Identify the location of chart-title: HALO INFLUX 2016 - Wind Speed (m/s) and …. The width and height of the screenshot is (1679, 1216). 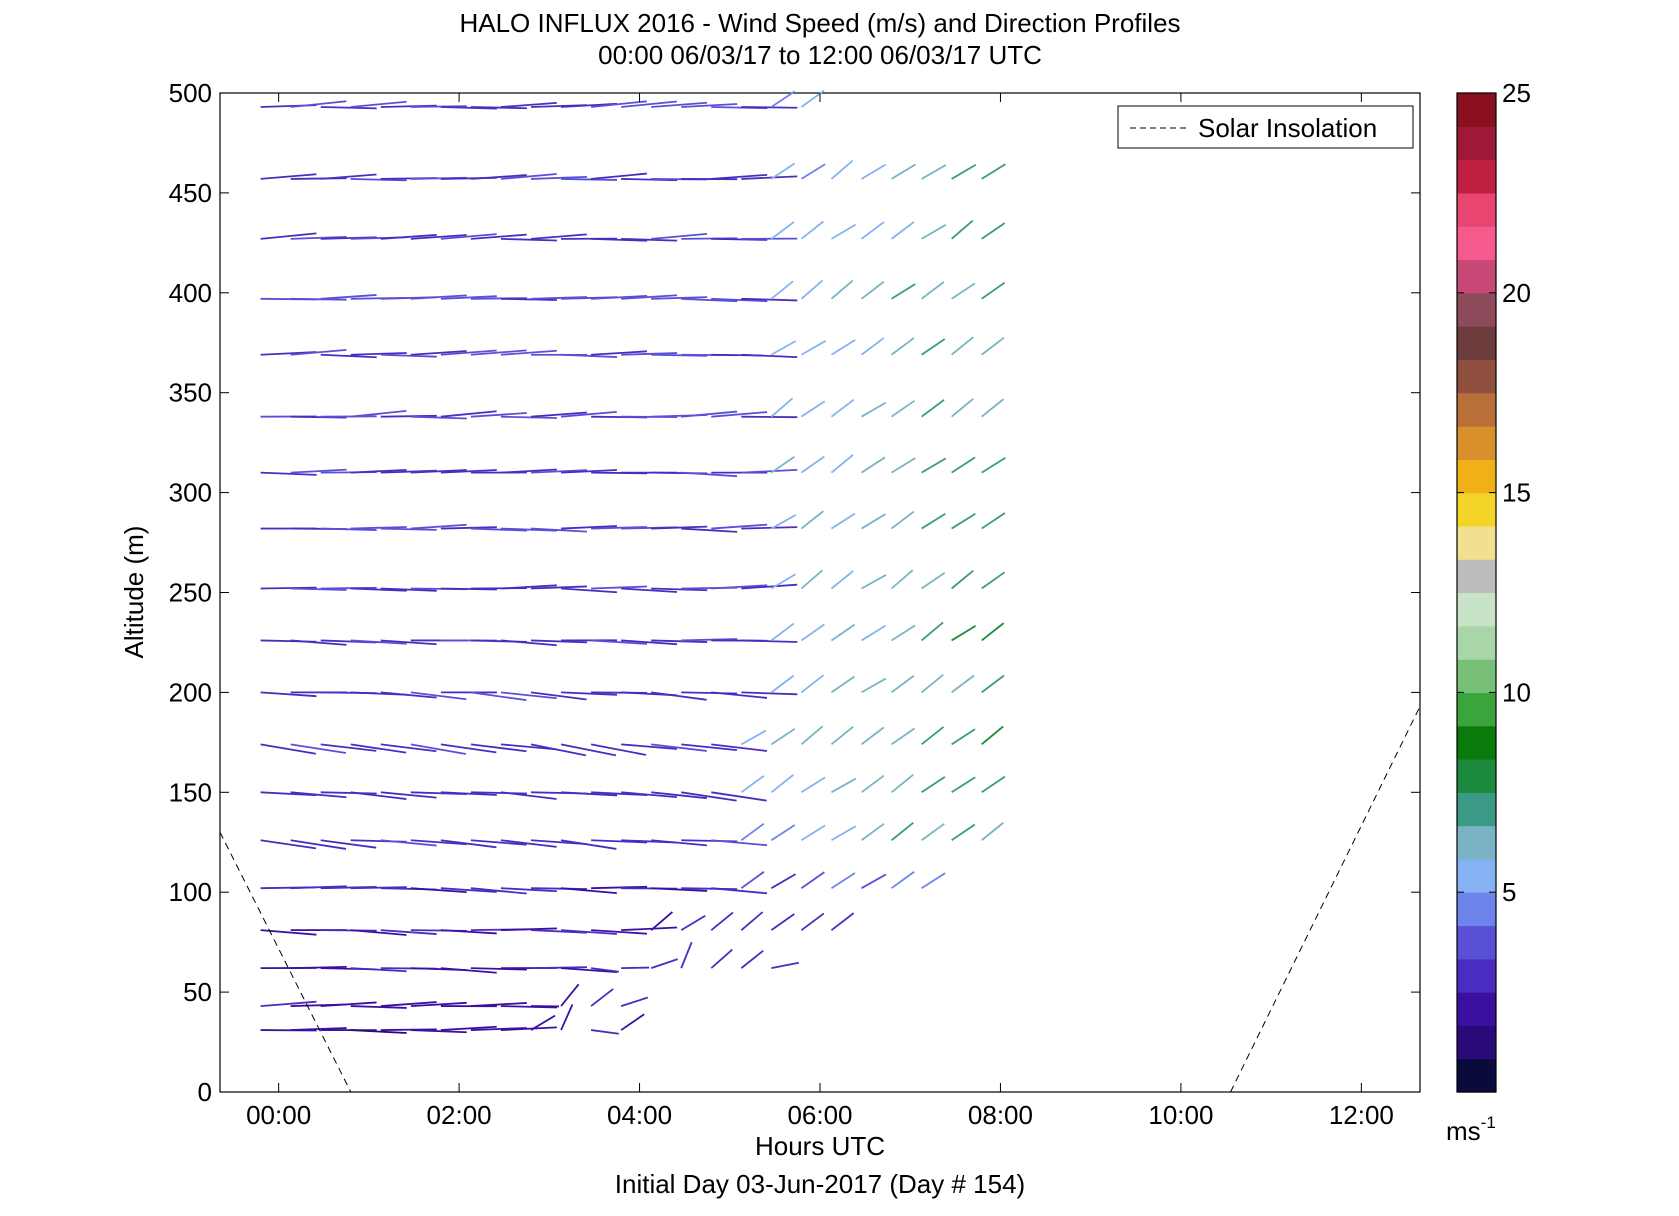
(819, 23).